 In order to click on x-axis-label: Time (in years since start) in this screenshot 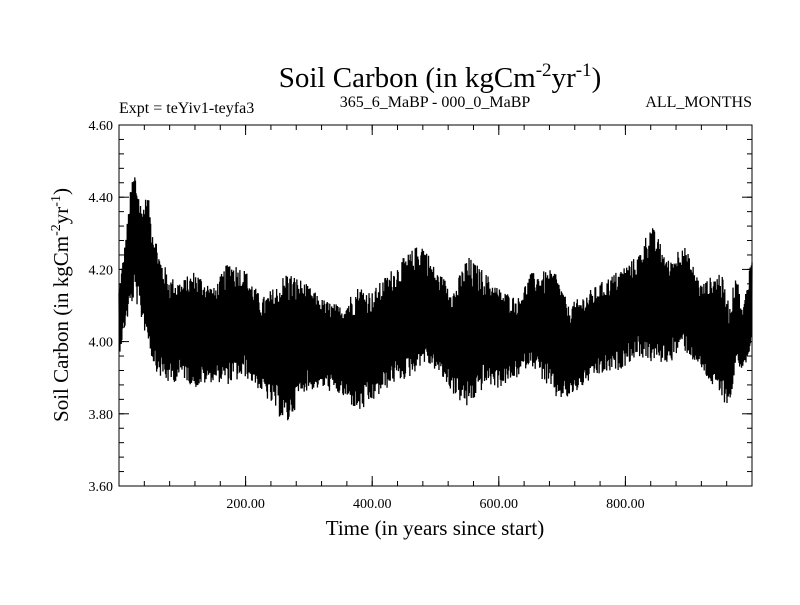, I will do `click(435, 528)`.